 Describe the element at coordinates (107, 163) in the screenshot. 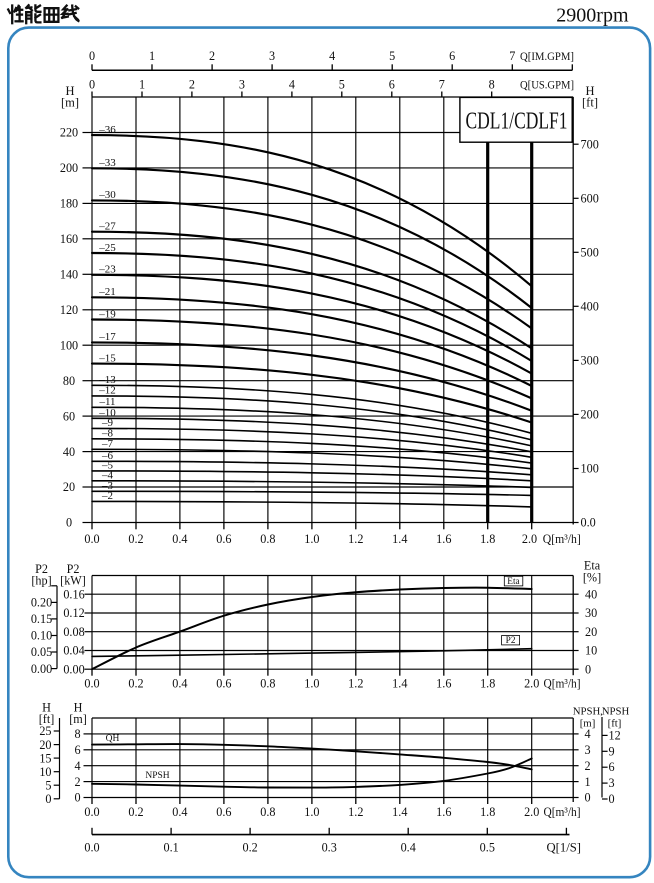

I see `svg-text: –33` at that location.